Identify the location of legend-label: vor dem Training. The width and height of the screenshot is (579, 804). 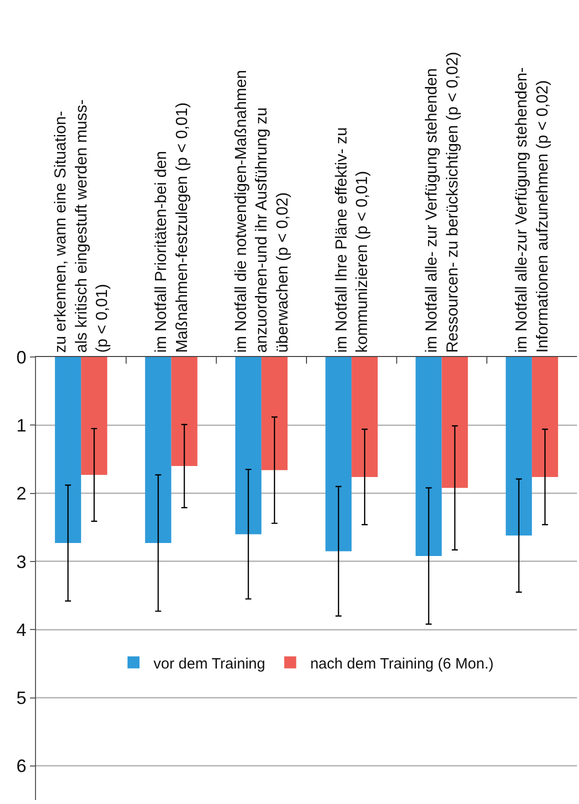
(210, 663).